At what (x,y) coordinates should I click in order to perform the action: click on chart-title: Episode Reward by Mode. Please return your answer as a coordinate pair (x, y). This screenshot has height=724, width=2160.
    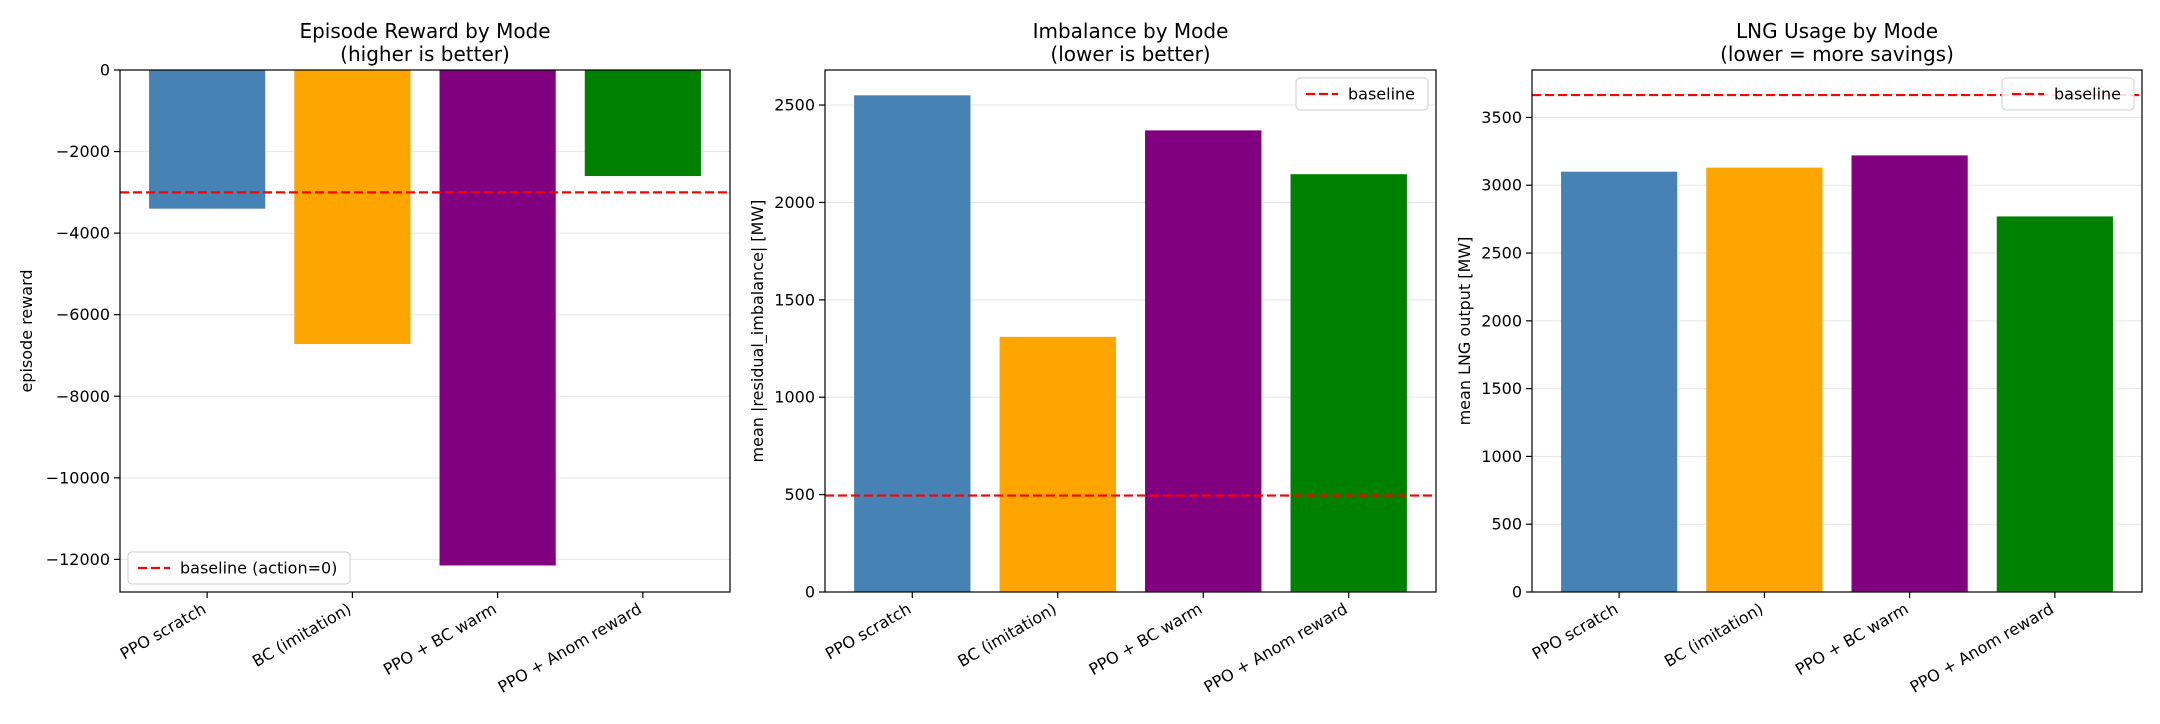
    Looking at the image, I should click on (424, 31).